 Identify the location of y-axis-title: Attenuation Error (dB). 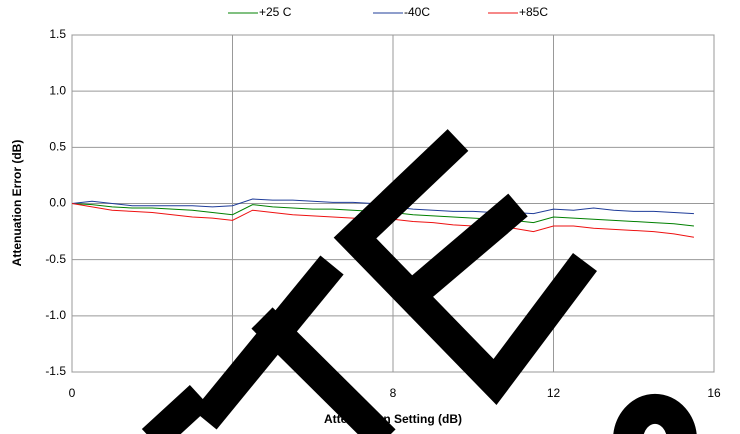
(17, 203).